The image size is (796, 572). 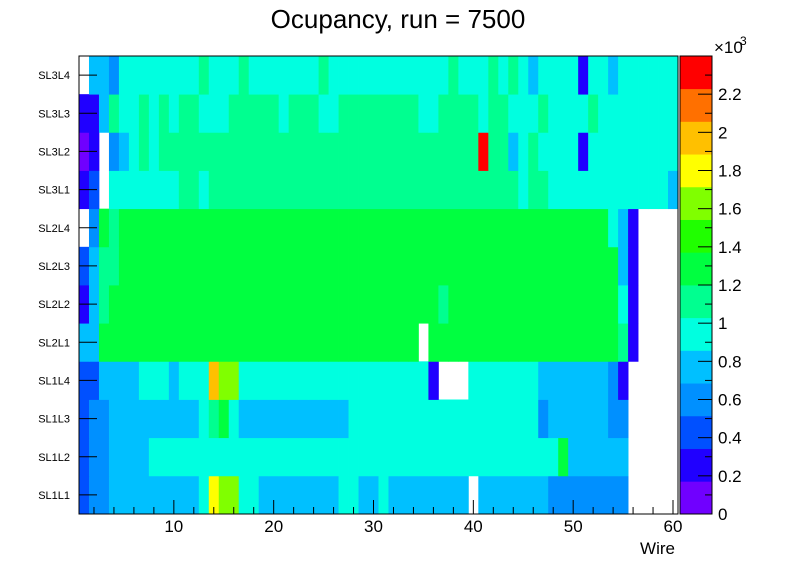 What do you see at coordinates (728, 47) in the screenshot?
I see `z-multiplier-label: ×10` at bounding box center [728, 47].